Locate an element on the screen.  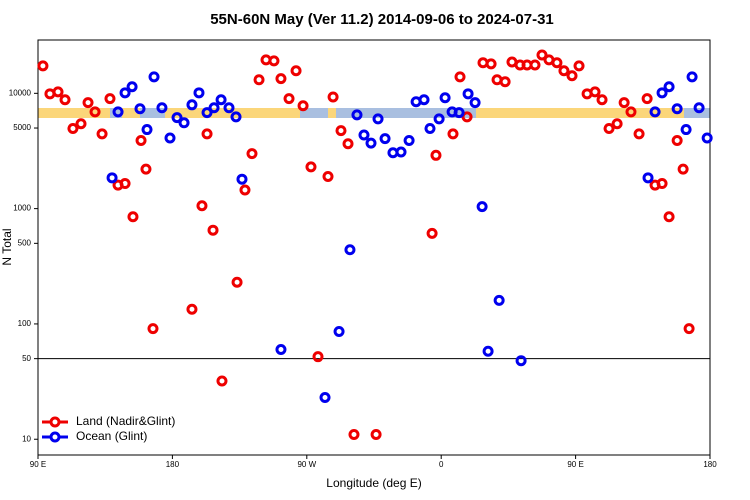
y-tick-label: 10000 is located at coordinates (20, 92).